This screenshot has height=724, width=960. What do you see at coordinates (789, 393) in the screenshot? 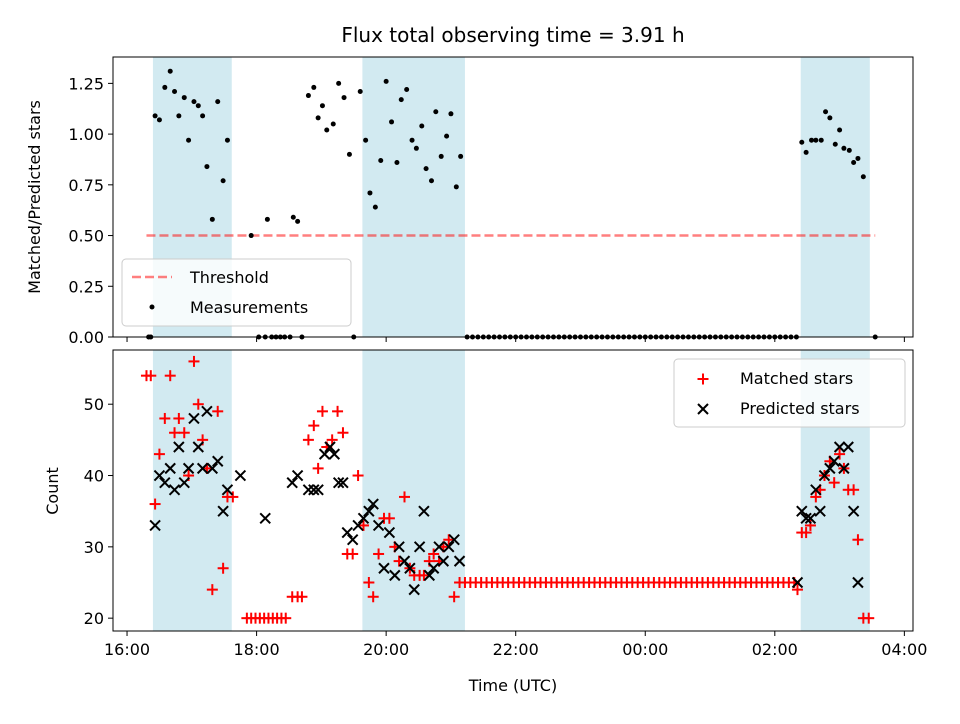
I see `bottom-legend: Matched stars Predicted stars` at bounding box center [789, 393].